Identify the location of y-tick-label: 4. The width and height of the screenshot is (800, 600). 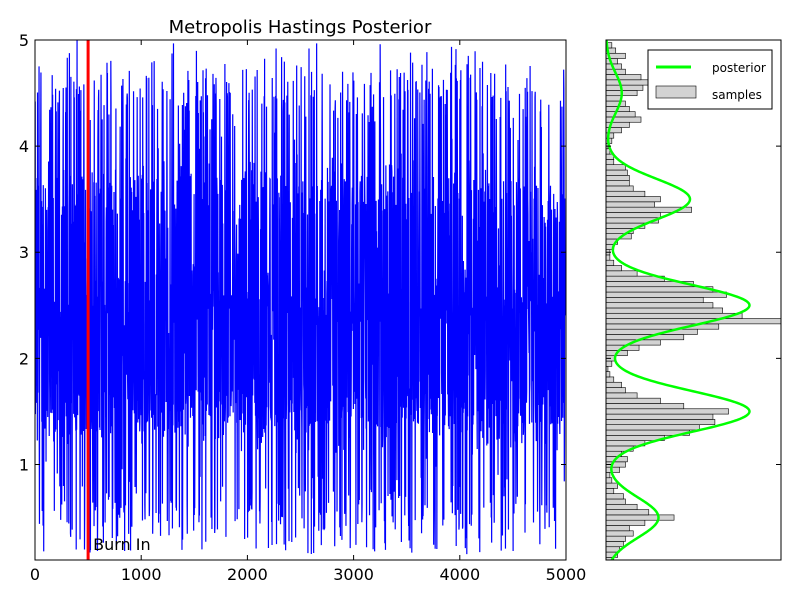
(24, 146).